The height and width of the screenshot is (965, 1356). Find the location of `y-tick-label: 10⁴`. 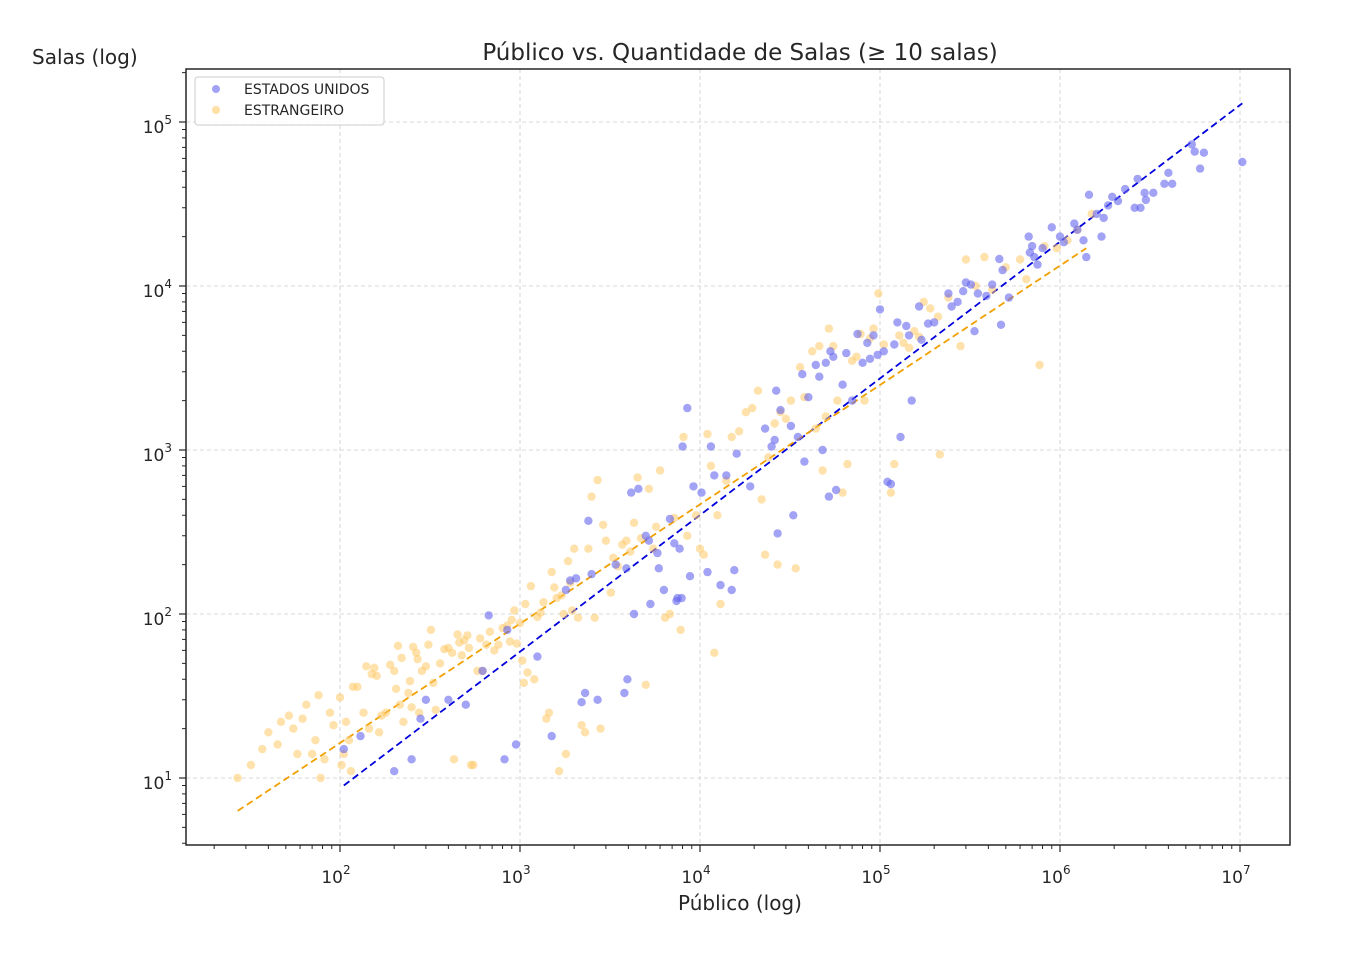

y-tick-label: 10⁴ is located at coordinates (157, 289).